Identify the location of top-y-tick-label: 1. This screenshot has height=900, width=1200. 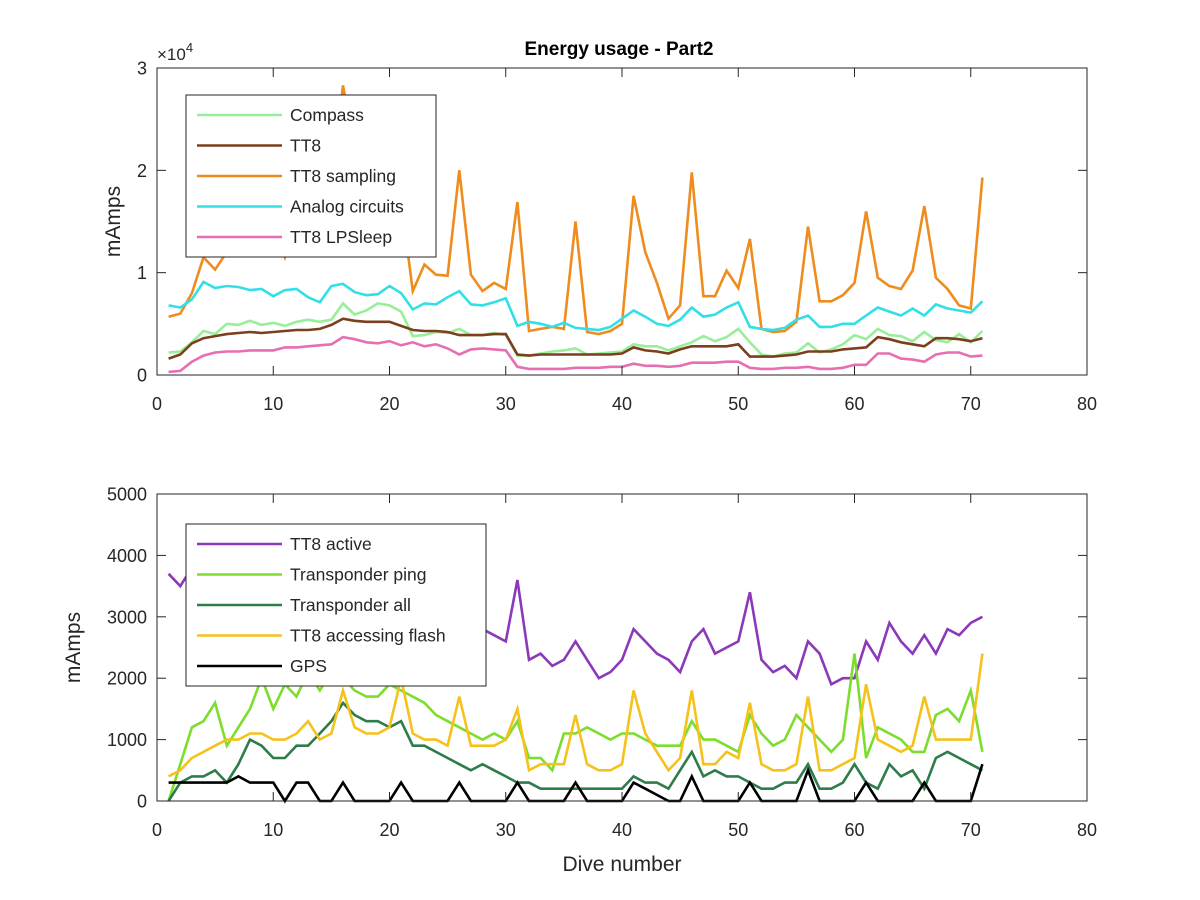
(142, 273).